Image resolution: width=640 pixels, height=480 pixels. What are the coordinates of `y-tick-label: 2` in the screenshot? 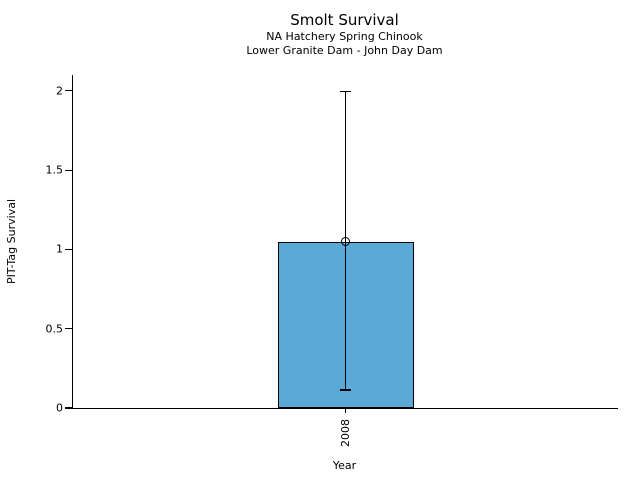 It's located at (59, 91).